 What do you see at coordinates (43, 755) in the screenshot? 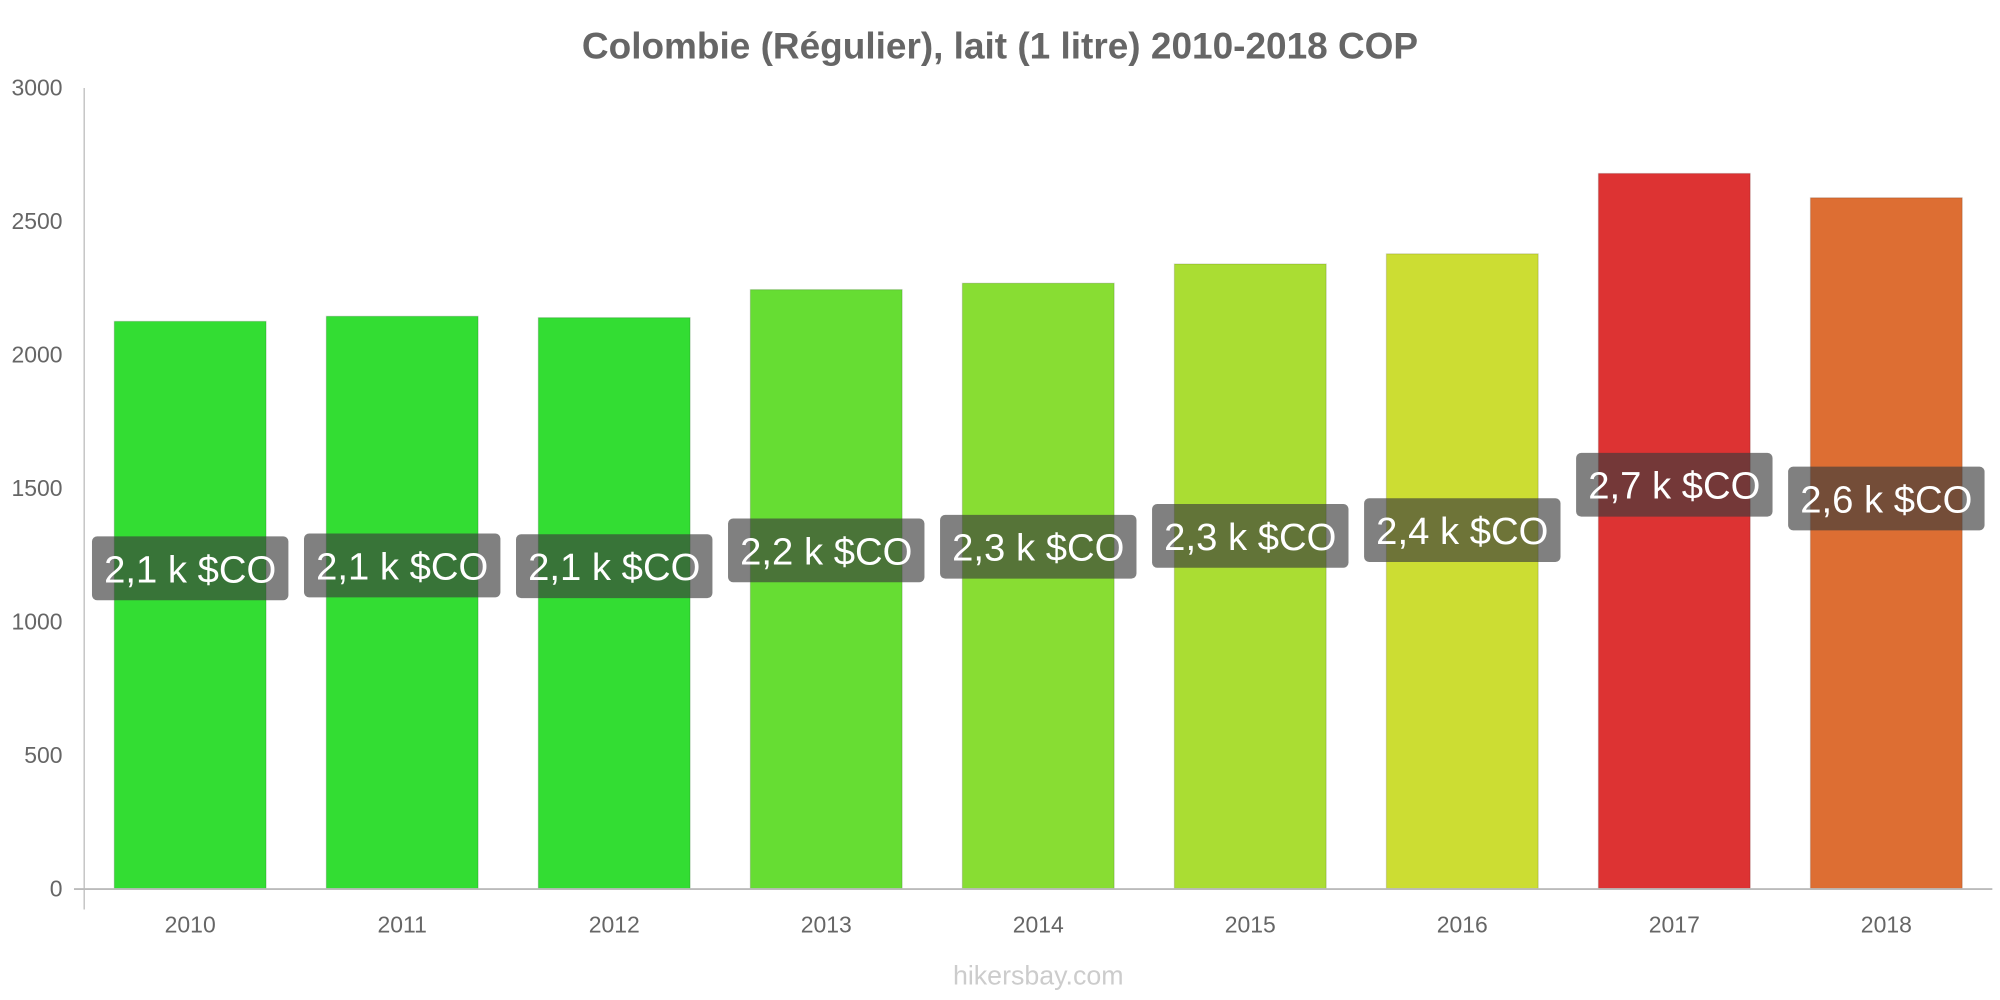
I see `y-tick-label: 500` at bounding box center [43, 755].